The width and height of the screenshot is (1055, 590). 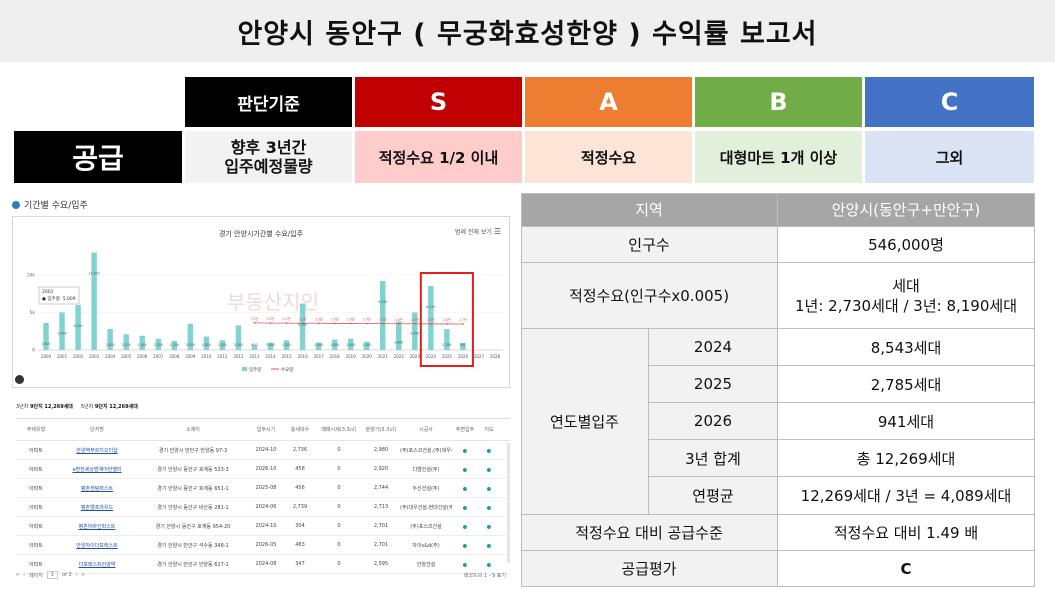 I want to click on cell-name: 평촌어바인퍼스트, so click(x=97, y=526).